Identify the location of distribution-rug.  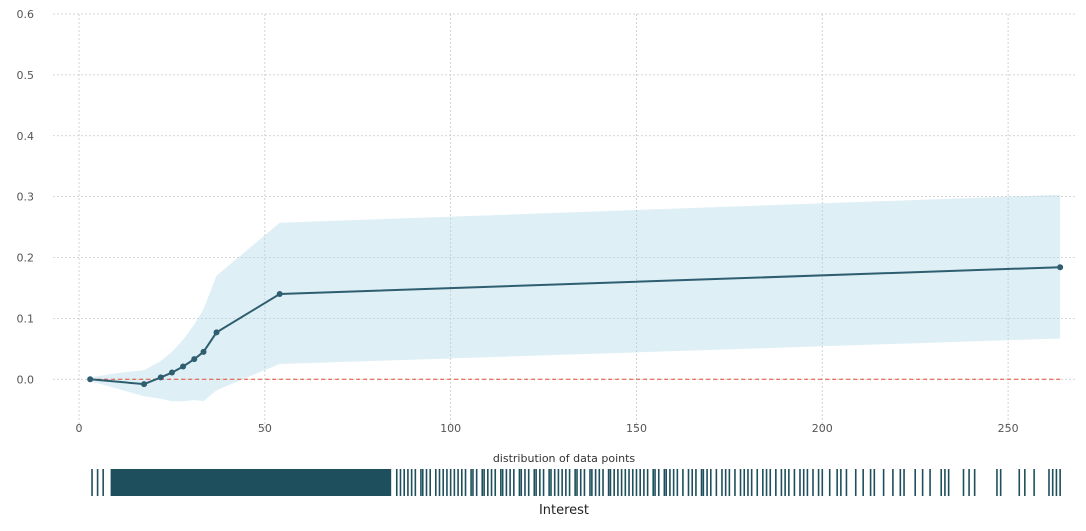
(576, 482).